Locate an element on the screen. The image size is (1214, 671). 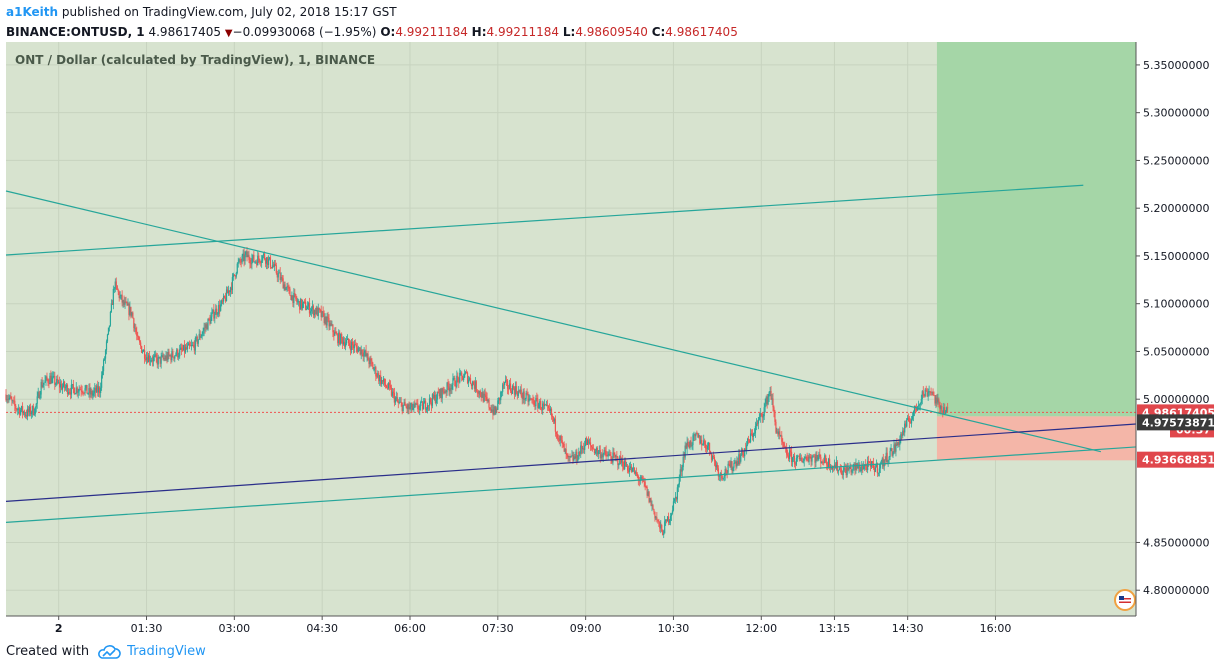
tradingview-brand: TradingView is located at coordinates (166, 651).